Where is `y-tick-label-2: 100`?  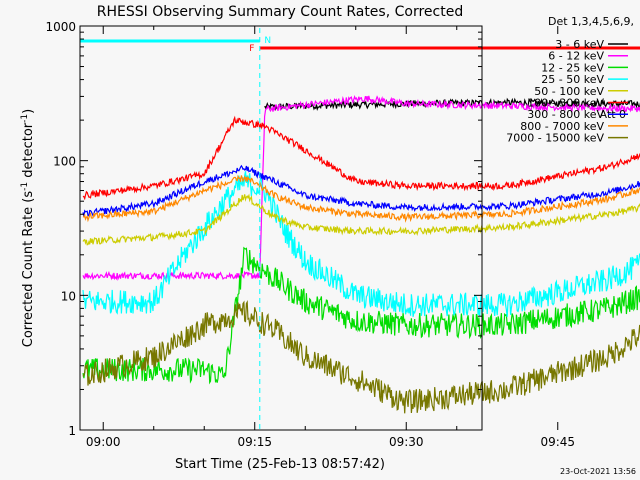
y-tick-label-2: 100 is located at coordinates (64, 162).